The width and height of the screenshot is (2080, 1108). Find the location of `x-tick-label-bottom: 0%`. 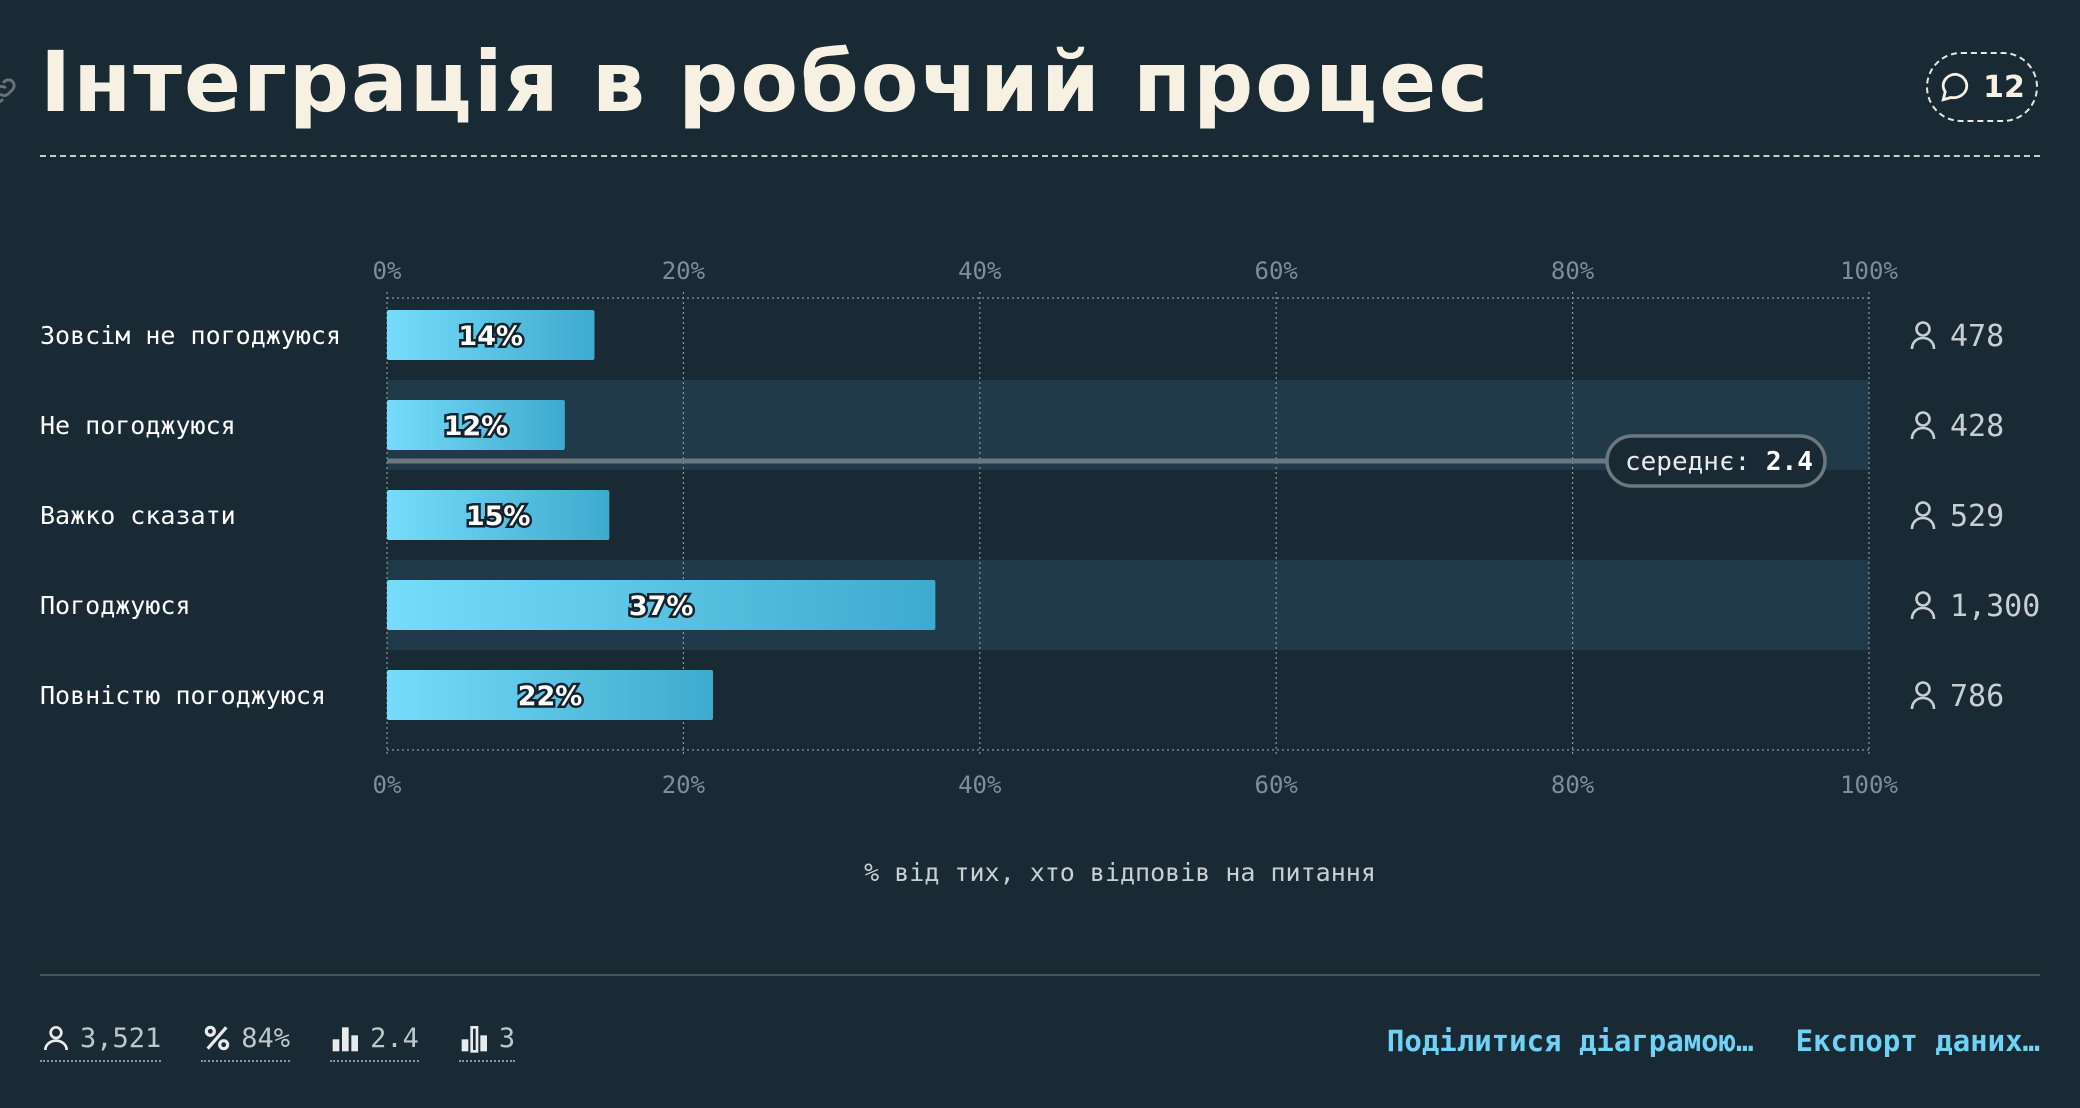

x-tick-label-bottom: 0% is located at coordinates (387, 785).